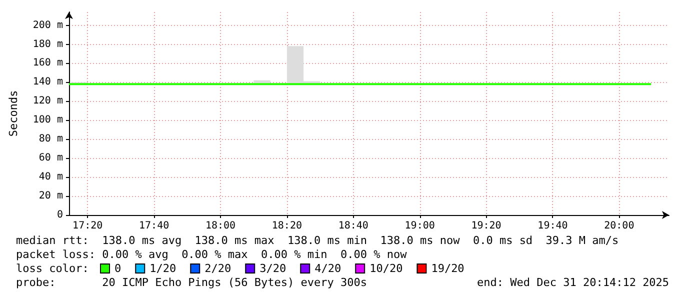 This screenshot has height=297, width=697. What do you see at coordinates (47, 120) in the screenshot?
I see `y-tick-label: 100 m` at bounding box center [47, 120].